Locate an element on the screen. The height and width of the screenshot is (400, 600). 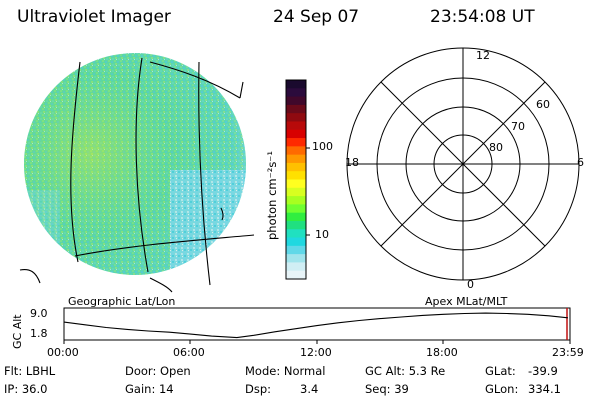
time-tick-1800: 18:00 is located at coordinates (442, 352).